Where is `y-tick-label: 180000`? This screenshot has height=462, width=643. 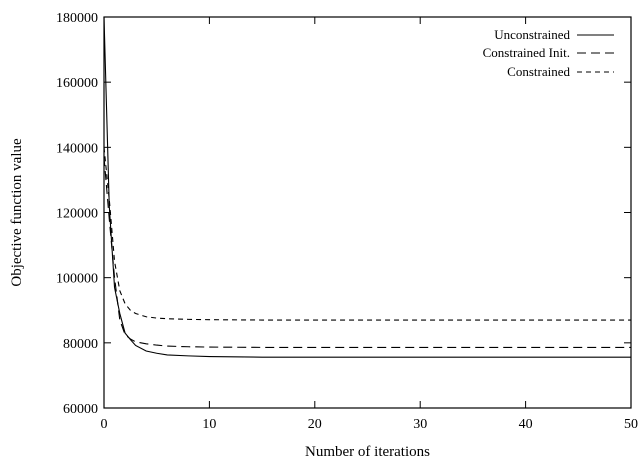 y-tick-label: 180000 is located at coordinates (77, 18).